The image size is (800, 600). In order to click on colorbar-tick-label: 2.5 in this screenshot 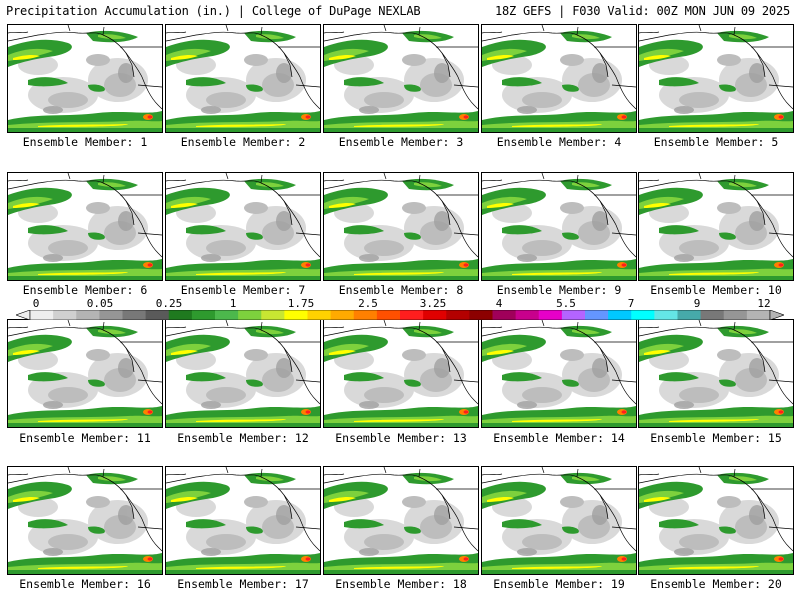, I will do `click(368, 303)`.